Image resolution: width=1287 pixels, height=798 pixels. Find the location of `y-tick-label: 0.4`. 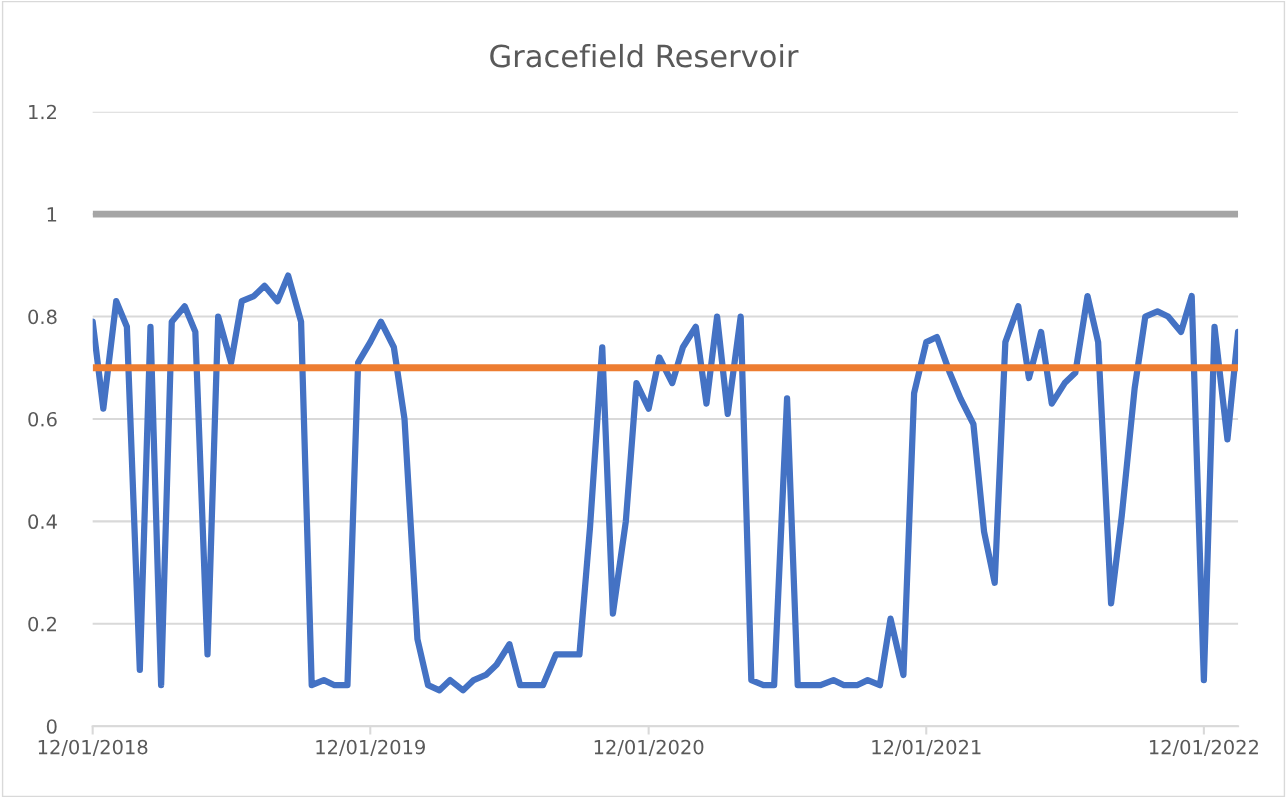

y-tick-label: 0.4 is located at coordinates (42, 522).